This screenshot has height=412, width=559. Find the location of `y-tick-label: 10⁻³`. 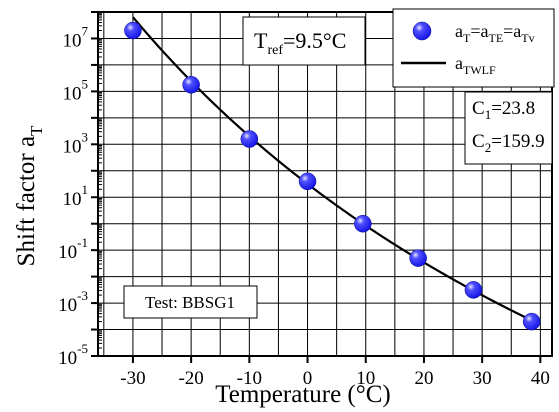

y-tick-label: 10⁻³ is located at coordinates (73, 302).